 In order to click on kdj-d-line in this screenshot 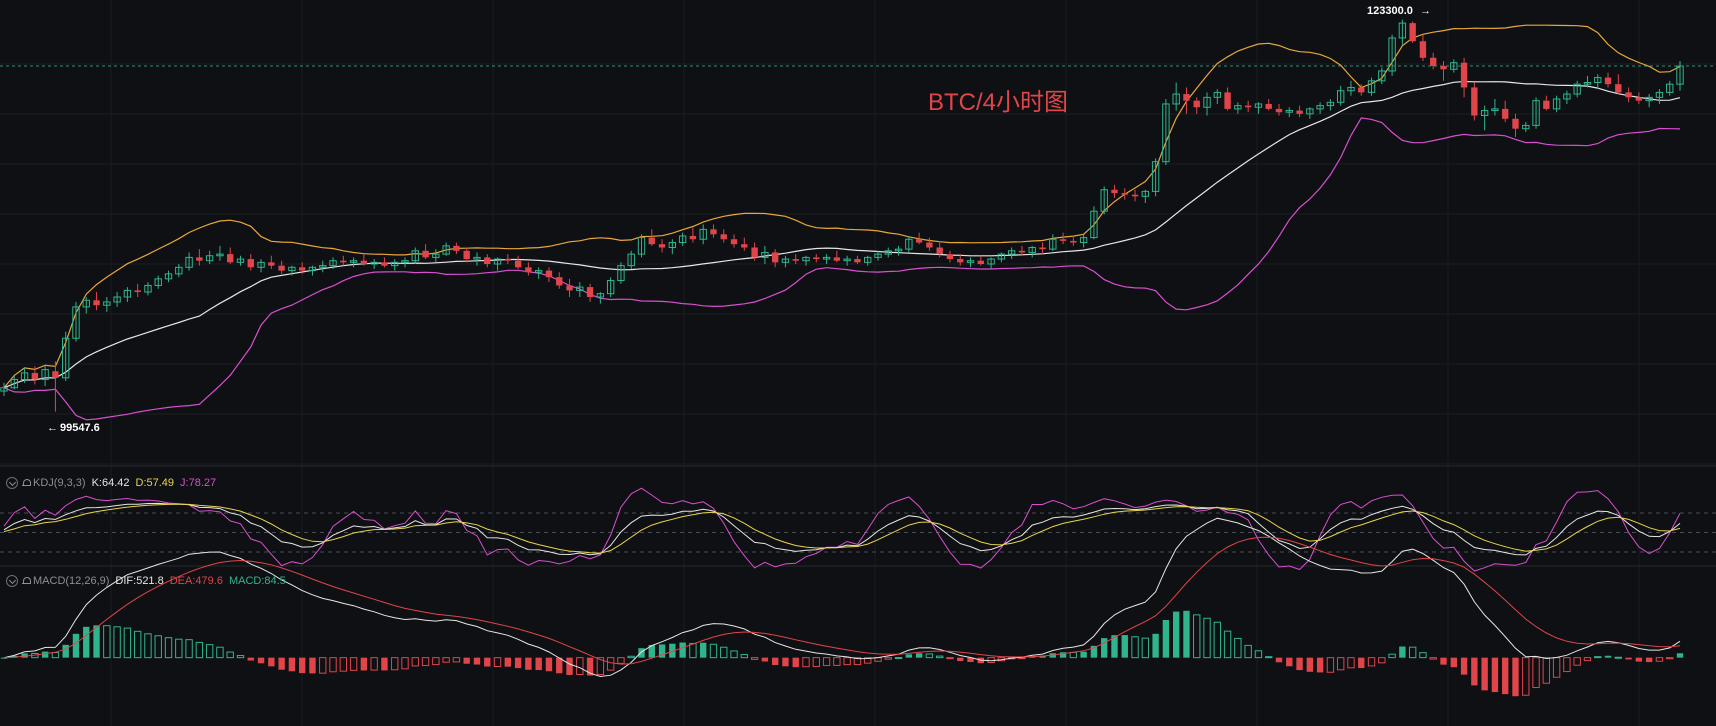, I will do `click(842, 528)`.